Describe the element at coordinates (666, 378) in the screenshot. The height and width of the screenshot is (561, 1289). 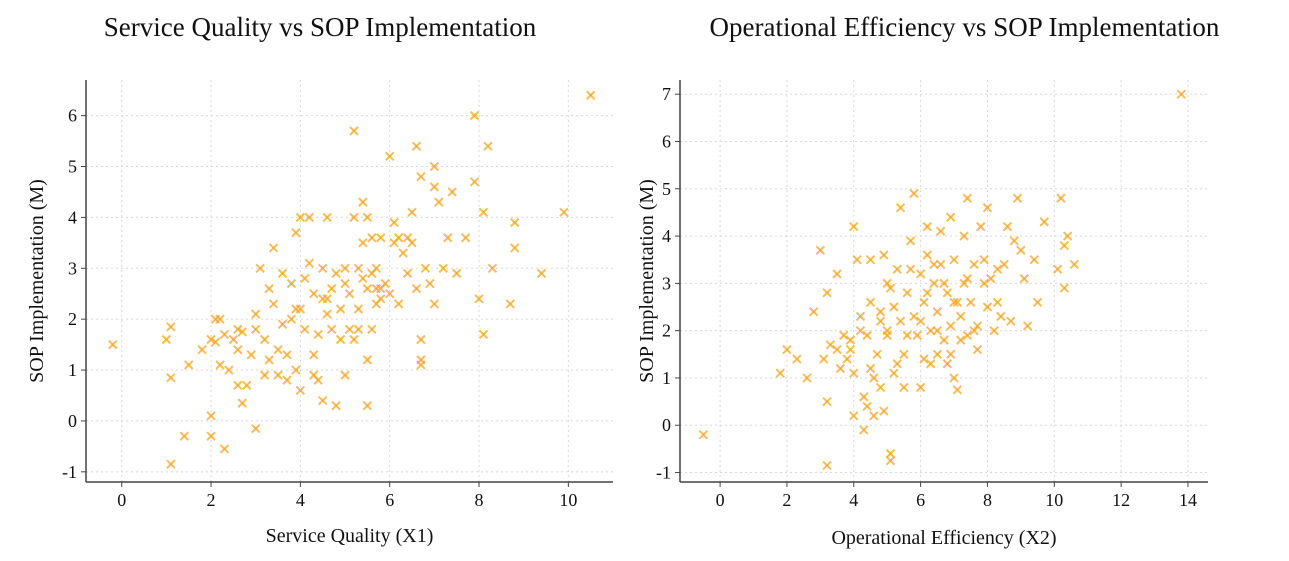
I see `y-tick-label: 1` at that location.